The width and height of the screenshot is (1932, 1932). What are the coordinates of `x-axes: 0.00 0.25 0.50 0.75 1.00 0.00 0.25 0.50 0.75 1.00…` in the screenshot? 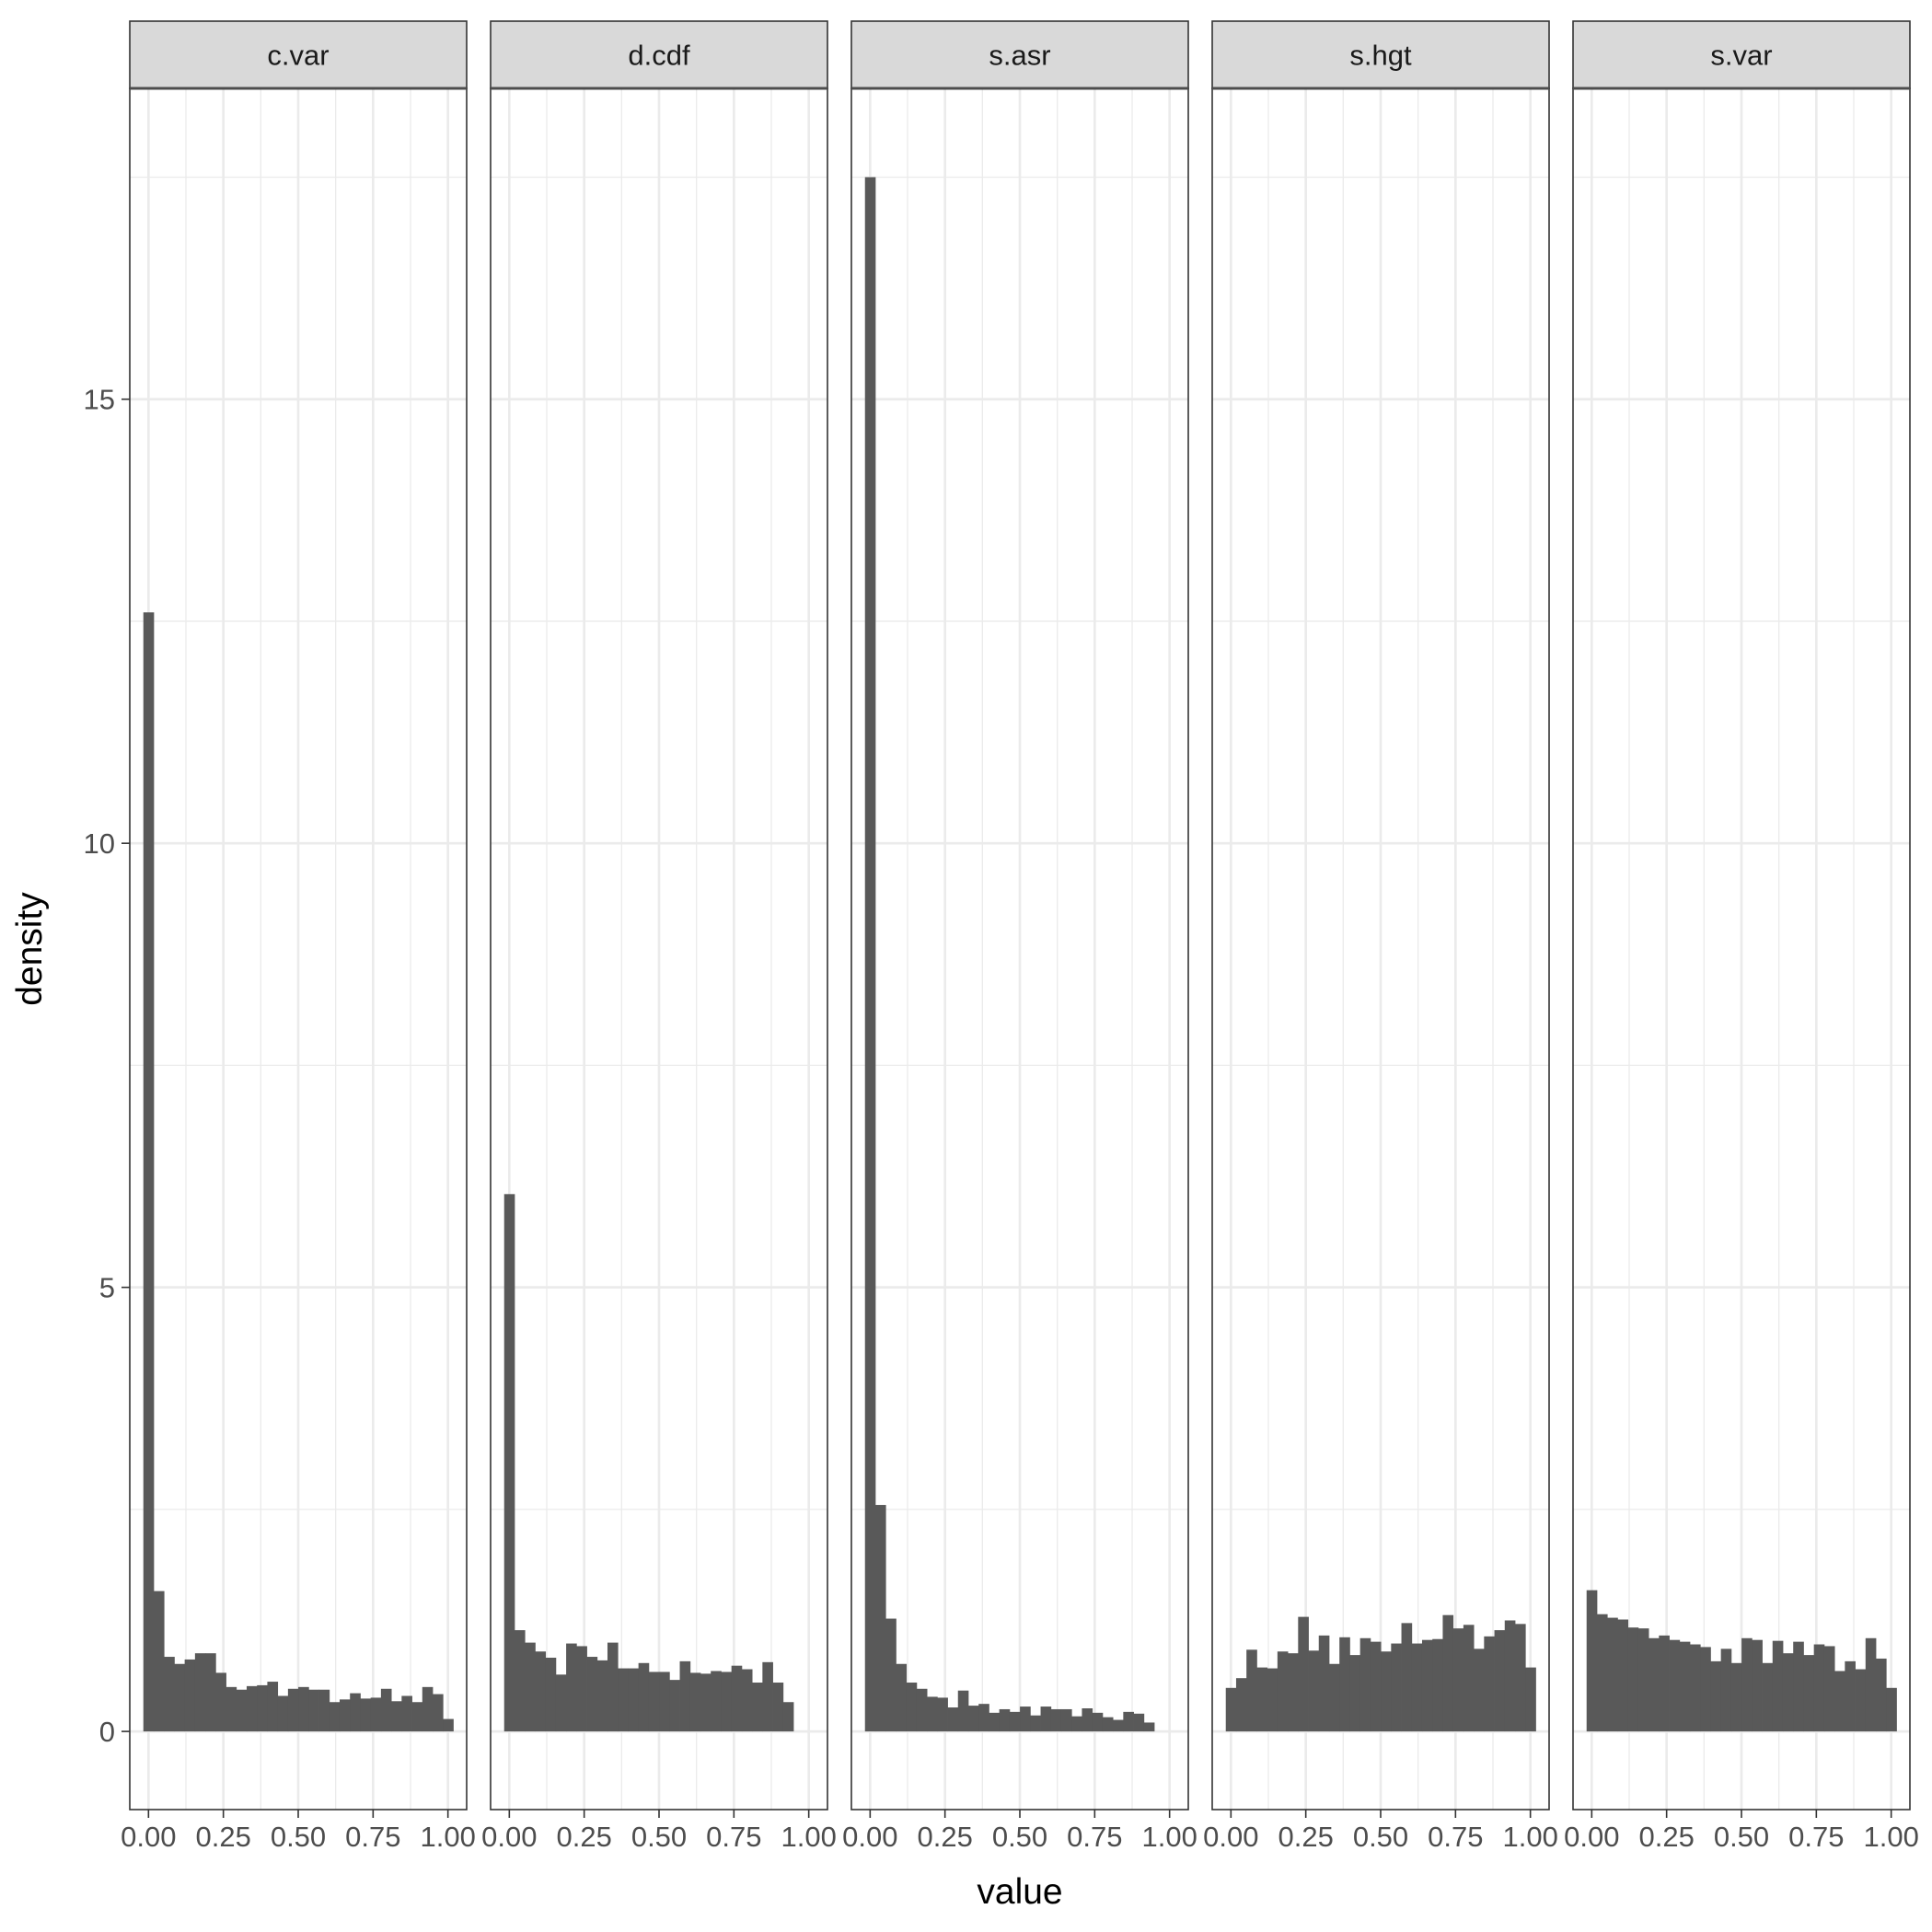 It's located at (1020, 1832).